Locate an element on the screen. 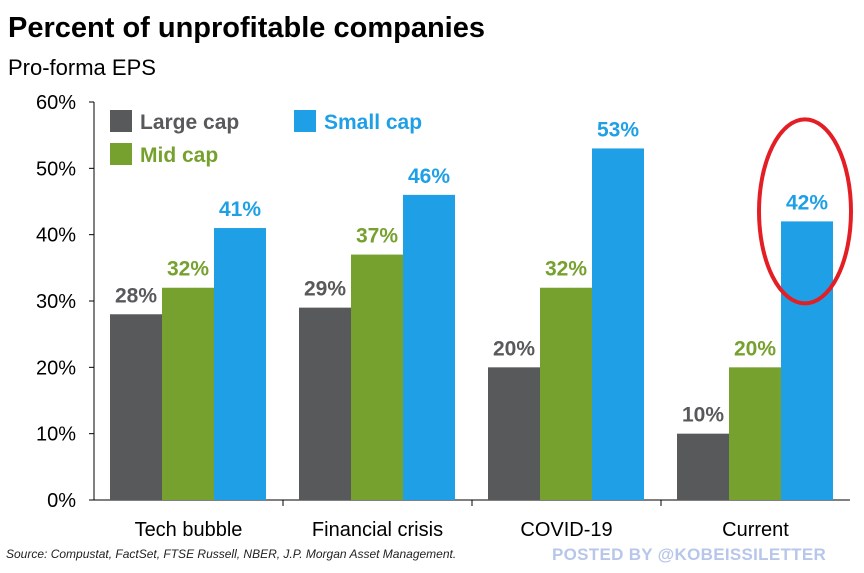  data-label: 37% is located at coordinates (377, 236).